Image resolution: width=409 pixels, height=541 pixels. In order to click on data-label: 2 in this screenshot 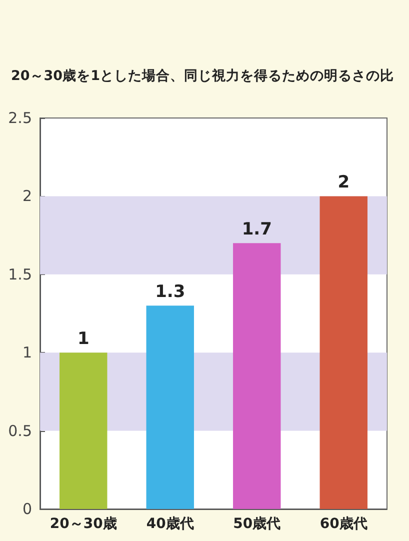, I will do `click(344, 182)`.